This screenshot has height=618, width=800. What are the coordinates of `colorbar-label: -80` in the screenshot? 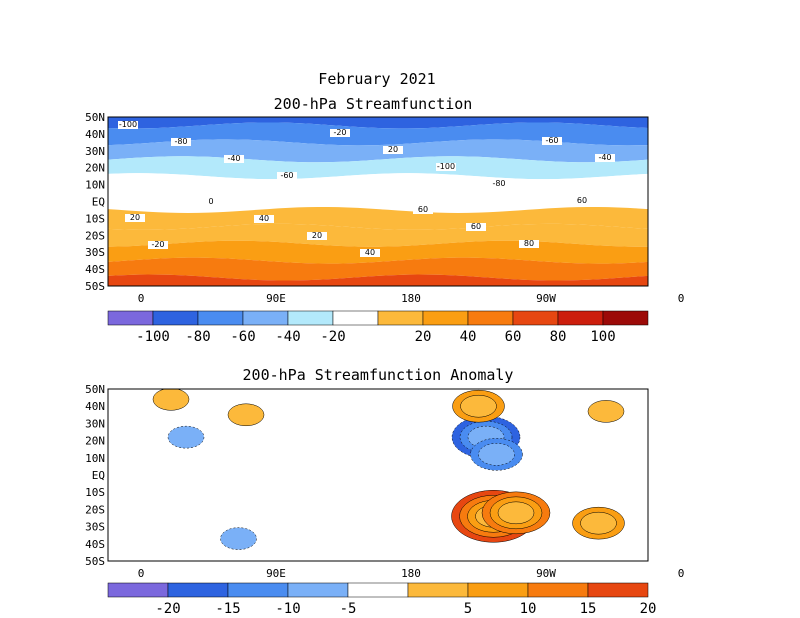 It's located at (197, 337).